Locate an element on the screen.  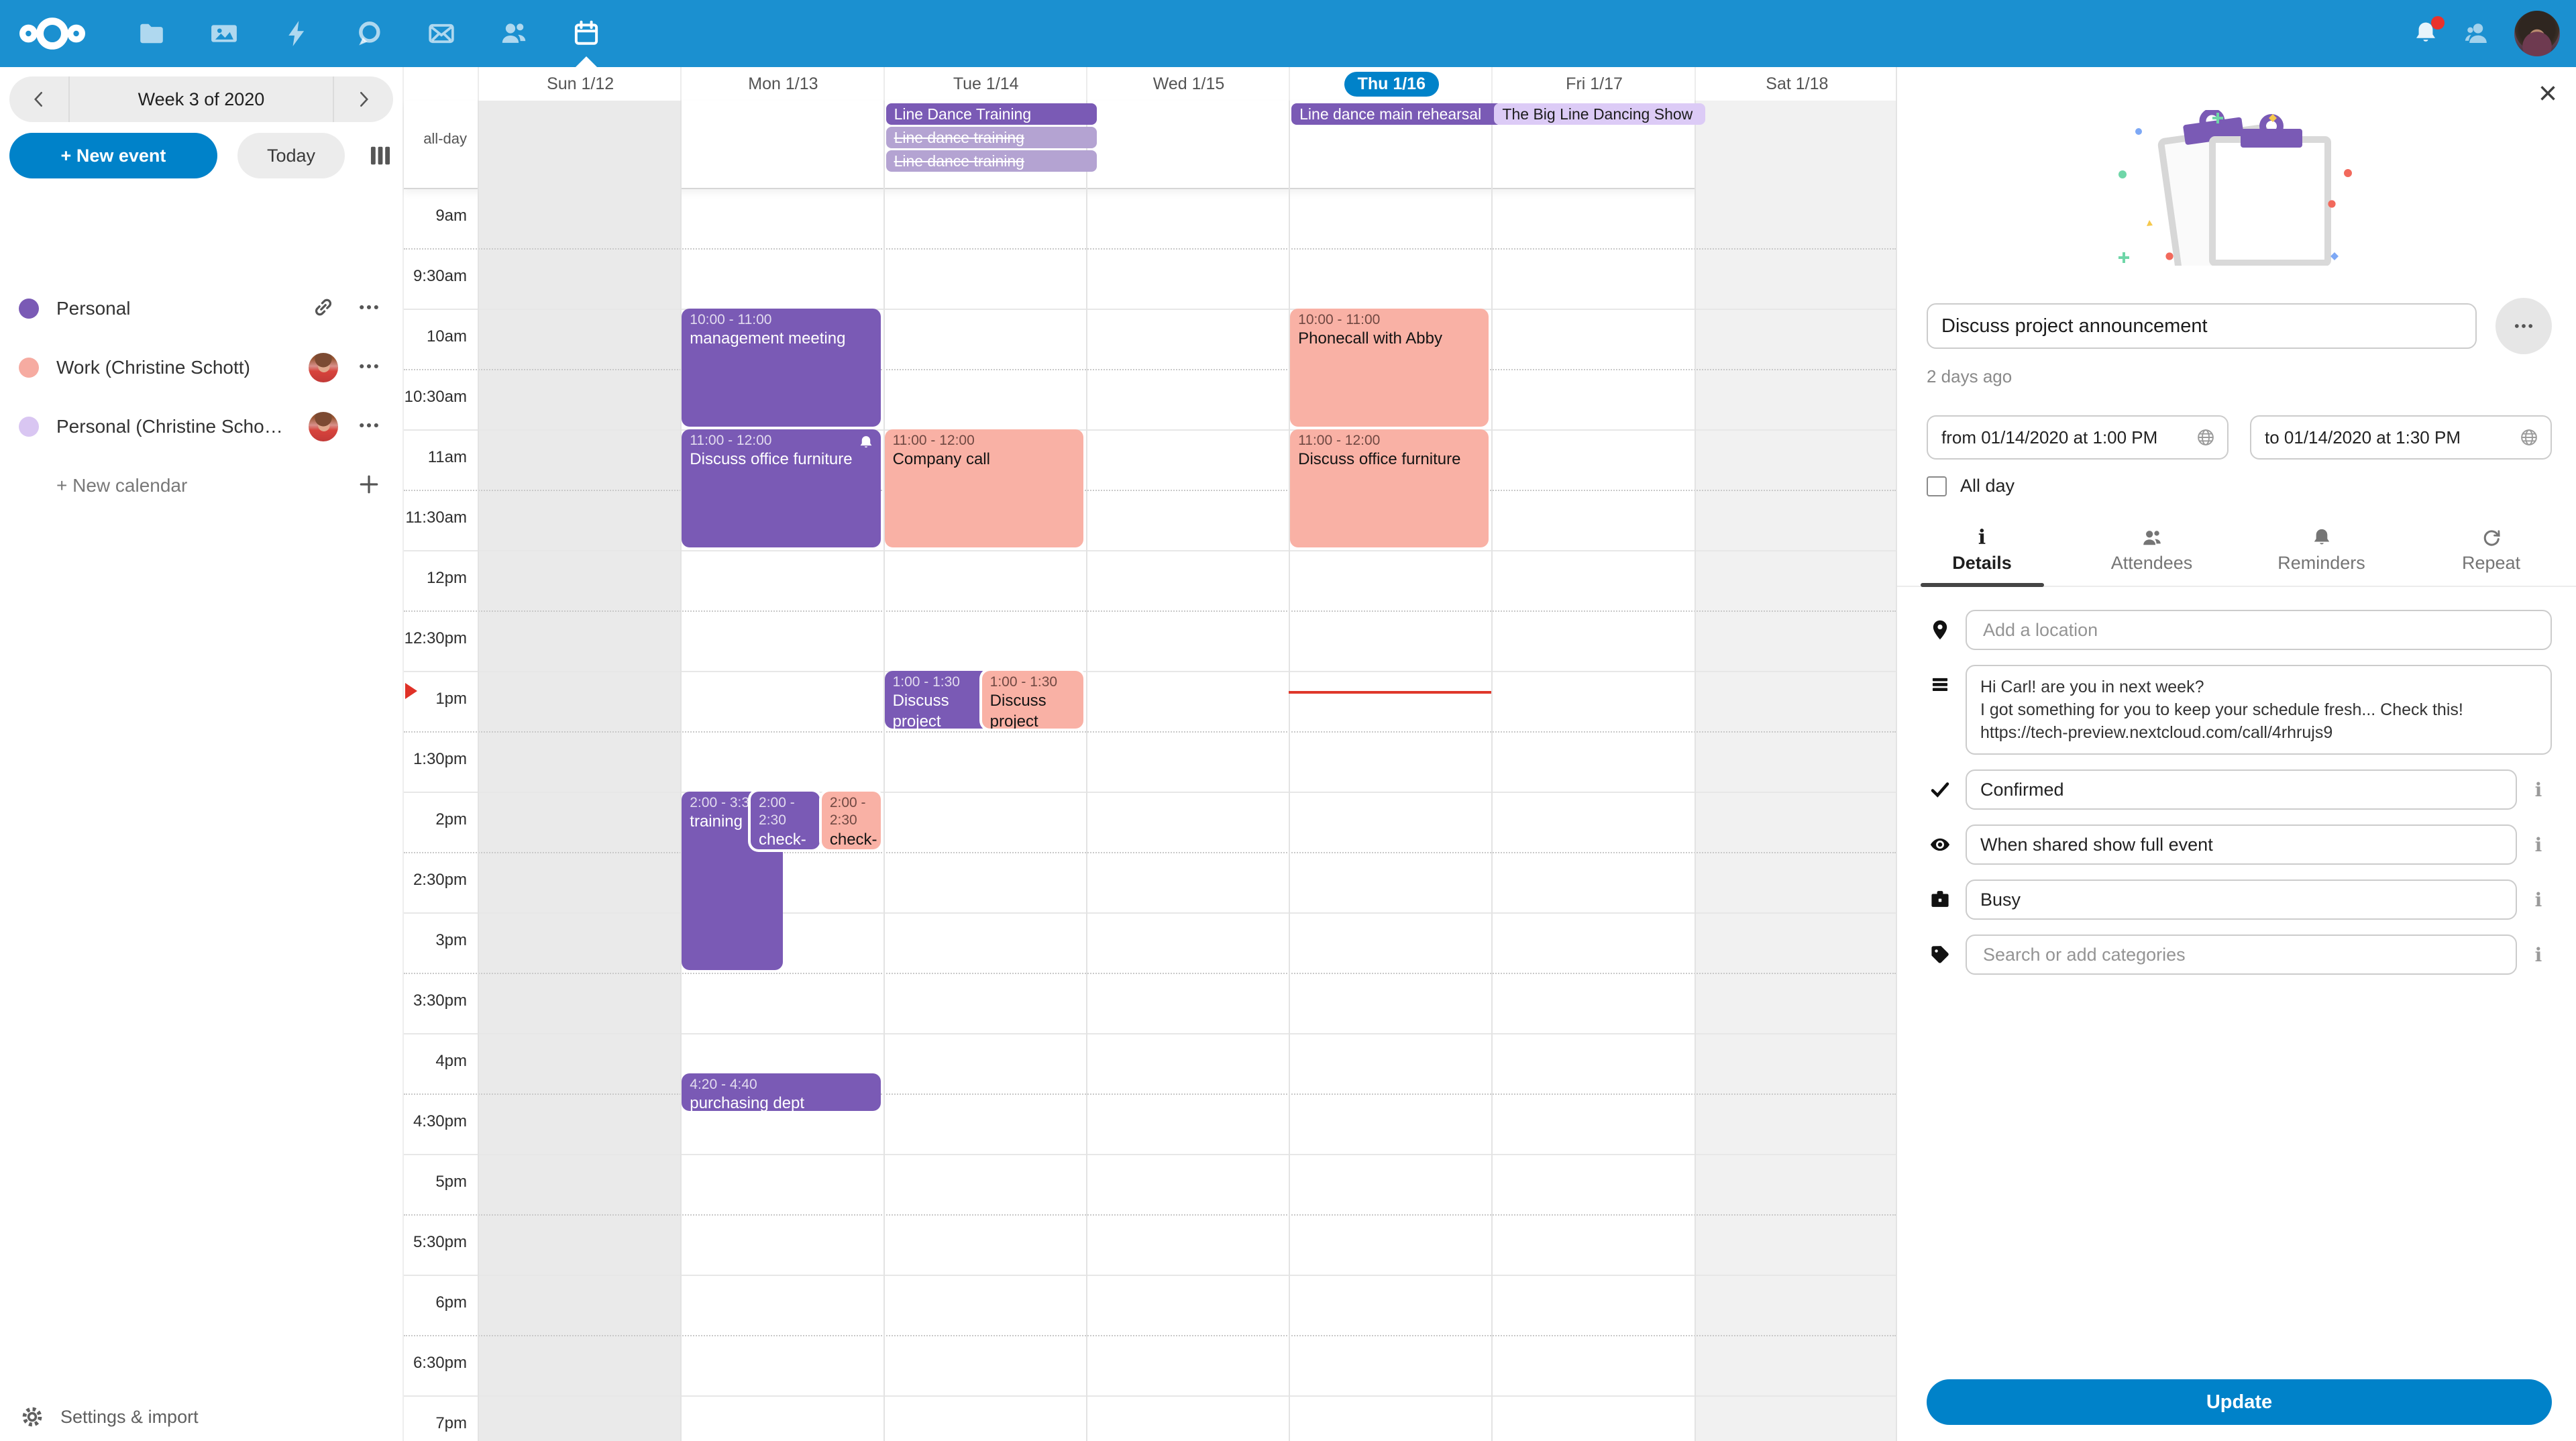
start-datetime-field: from 01/14/2020 at 1:00 PM is located at coordinates (2078, 437).